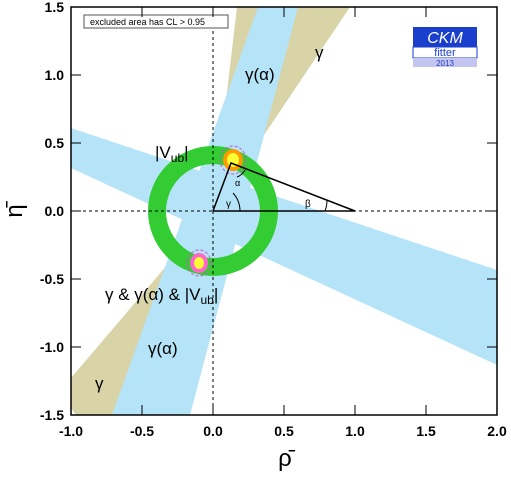 The image size is (511, 481). What do you see at coordinates (497, 431) in the screenshot?
I see `x-tick-label: 2.0` at bounding box center [497, 431].